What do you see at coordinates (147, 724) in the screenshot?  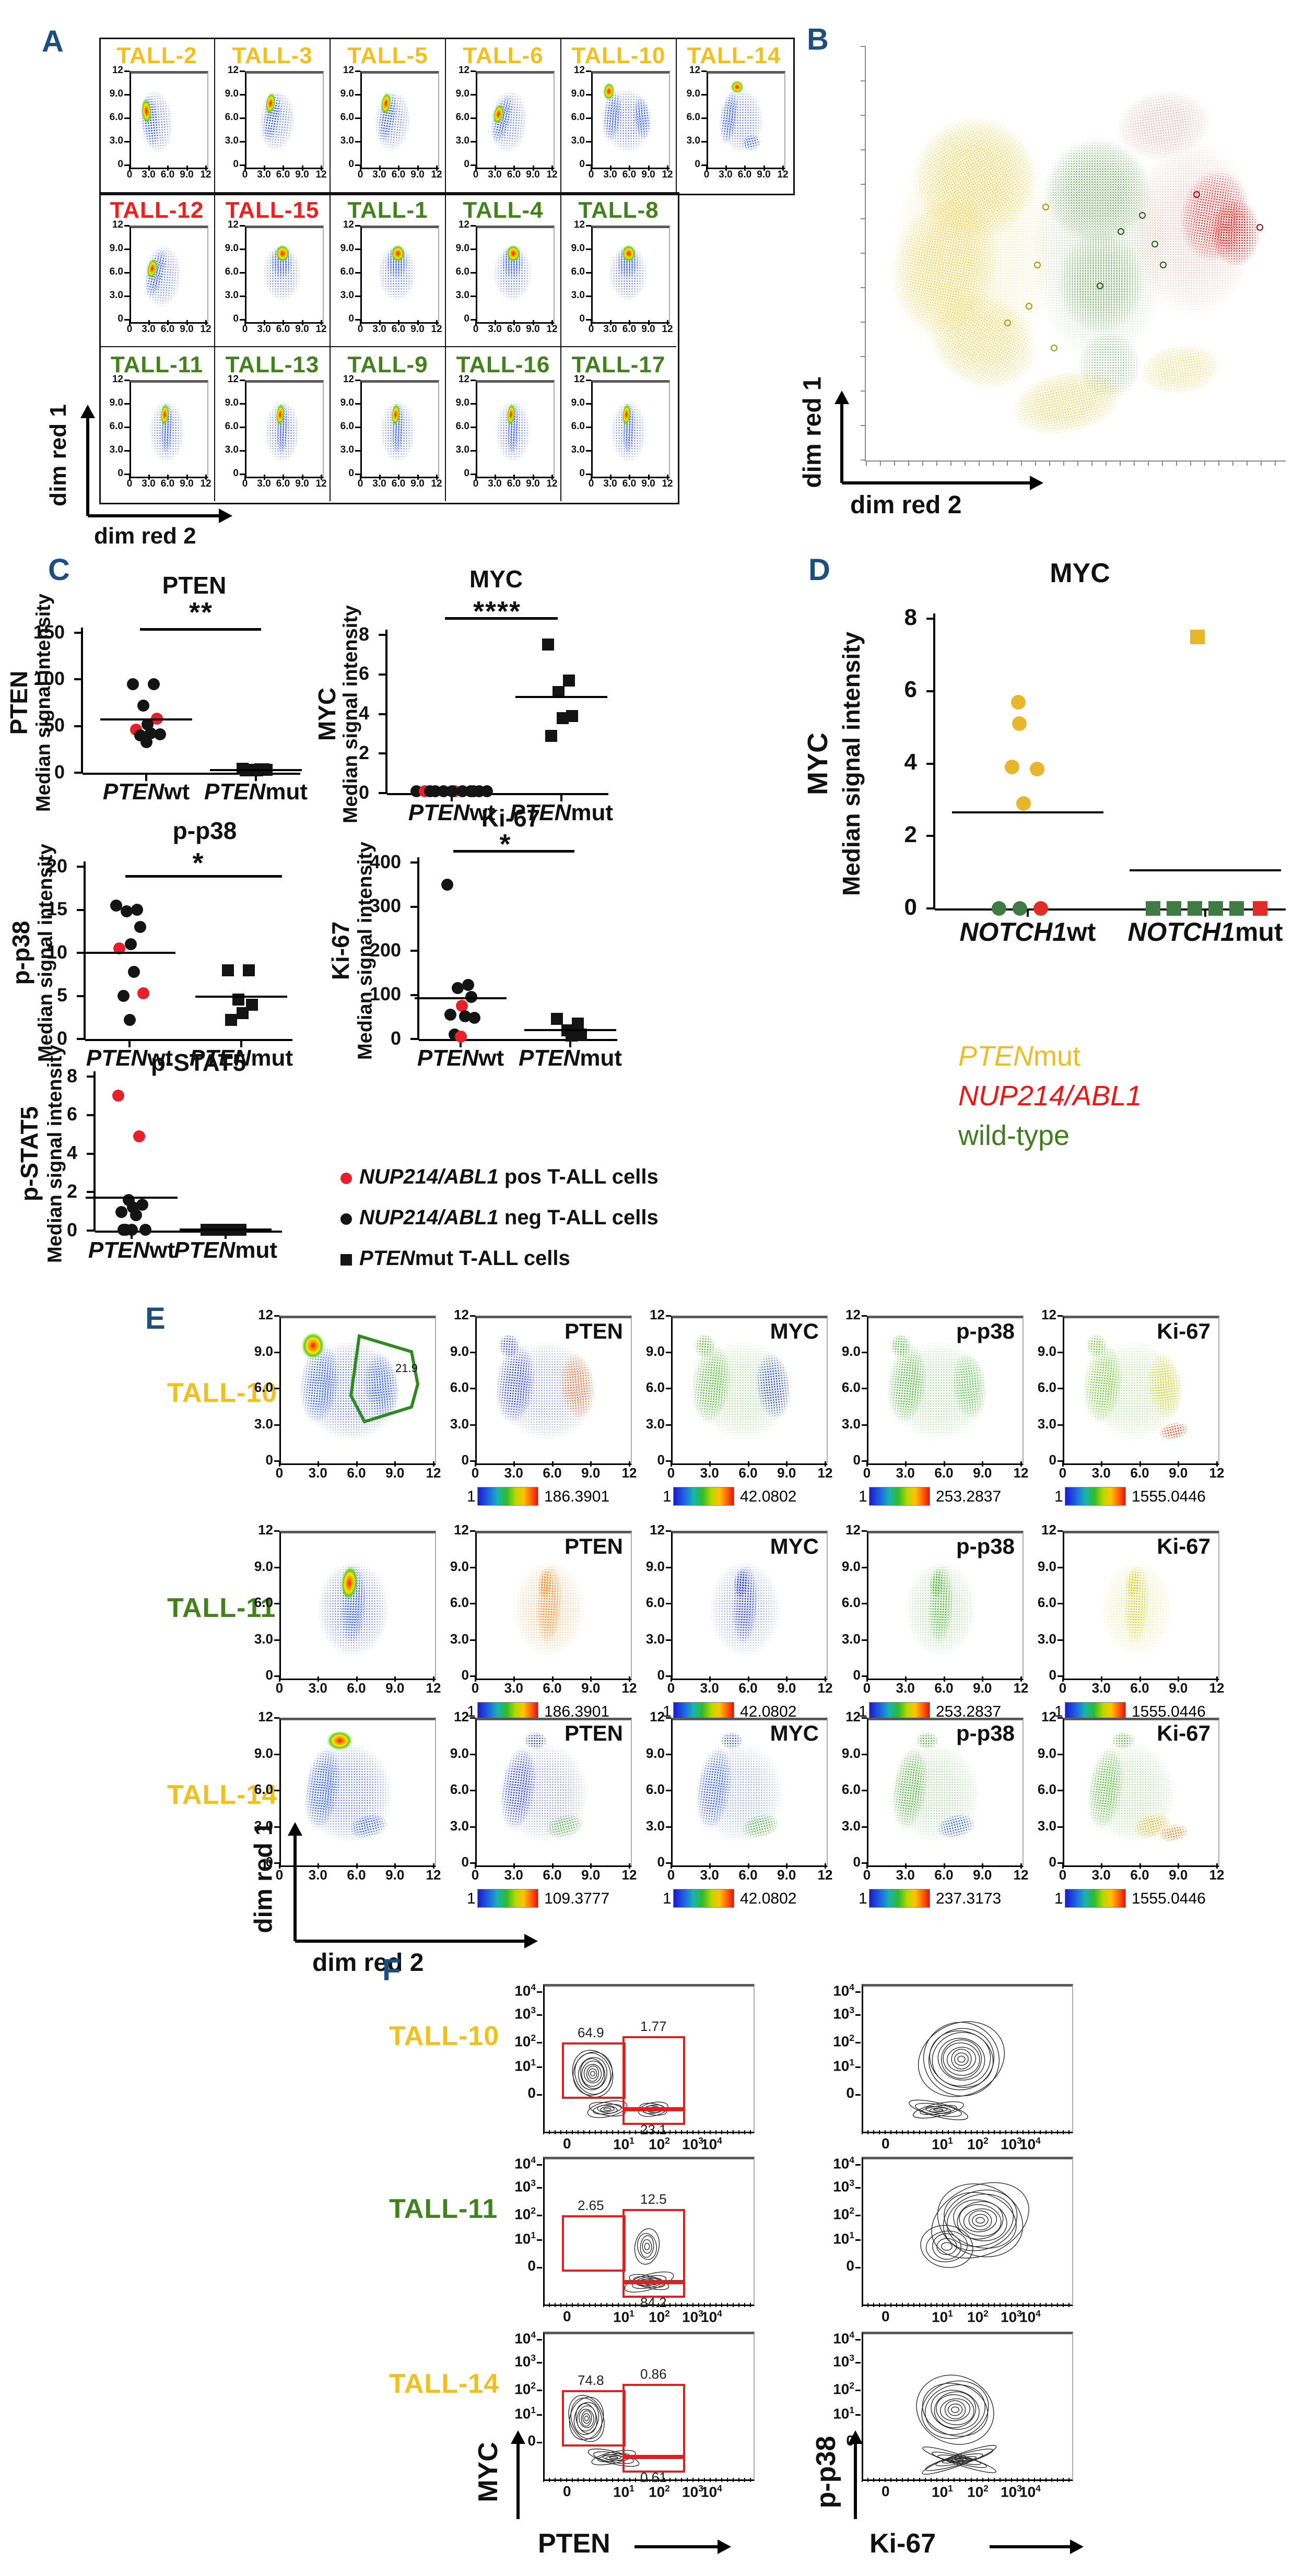 I see `C_PTEN-point` at bounding box center [147, 724].